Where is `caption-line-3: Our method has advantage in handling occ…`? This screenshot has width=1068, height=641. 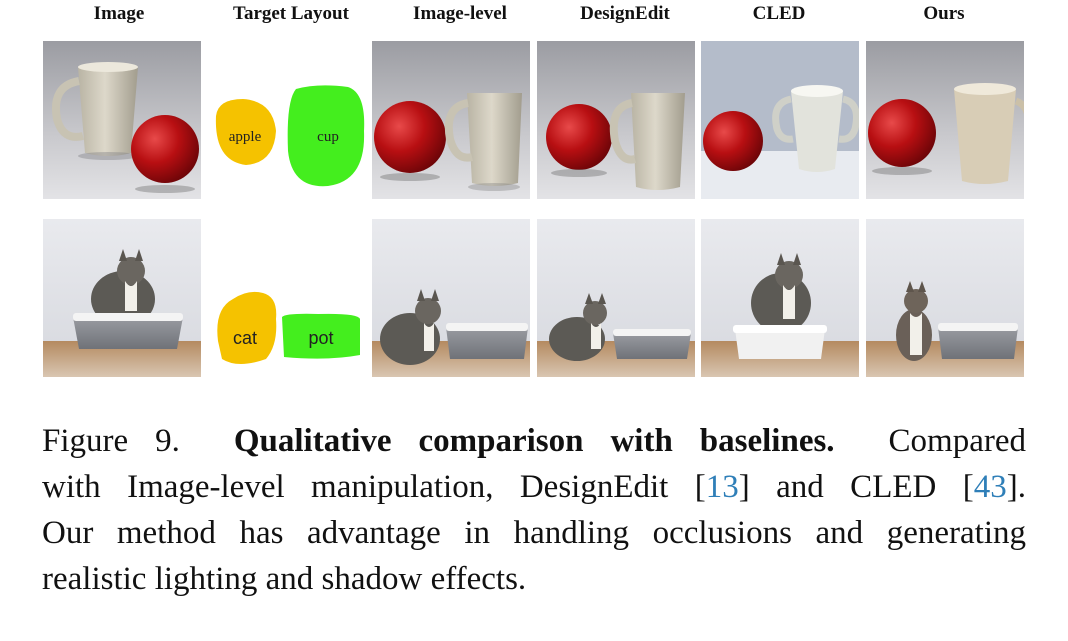 caption-line-3: Our method has advantage in handling occ… is located at coordinates (534, 533).